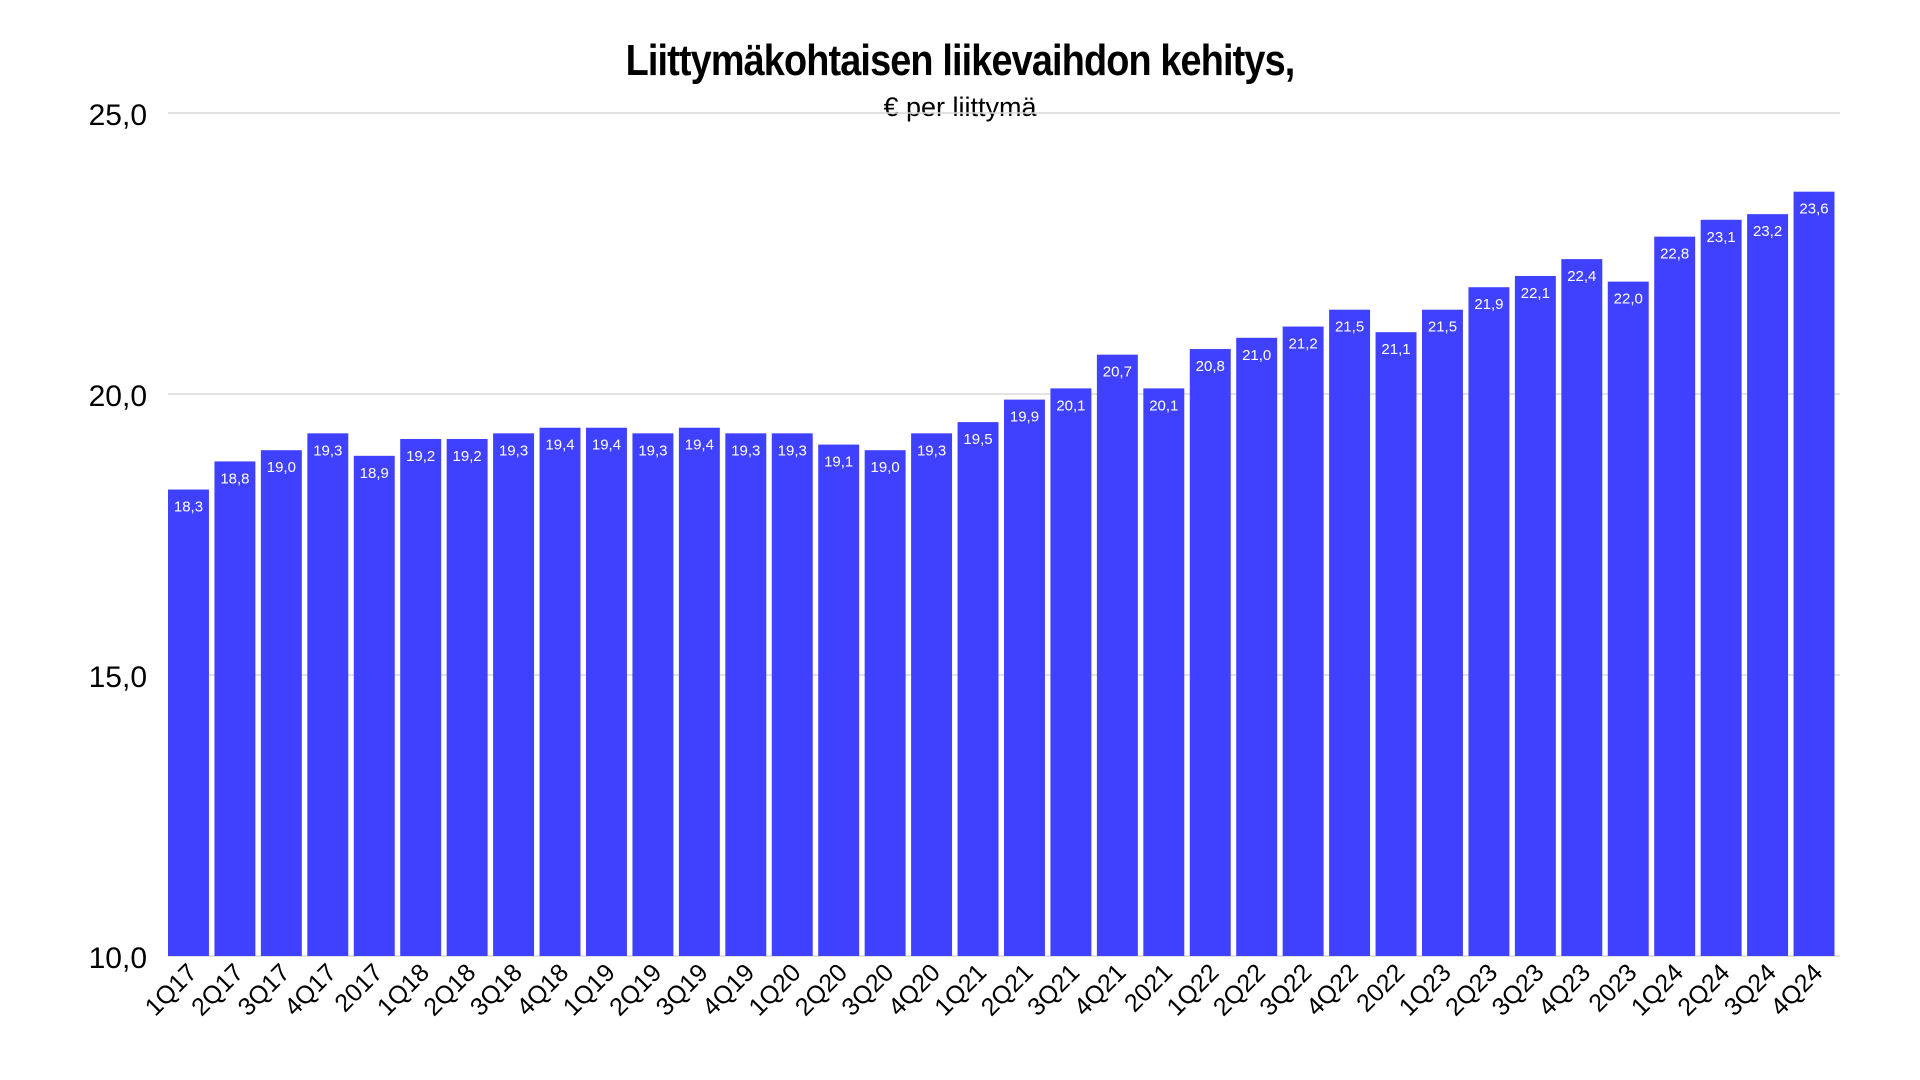 This screenshot has height=1080, width=1920. What do you see at coordinates (1703, 989) in the screenshot?
I see `x-tick-label: 2Q24` at bounding box center [1703, 989].